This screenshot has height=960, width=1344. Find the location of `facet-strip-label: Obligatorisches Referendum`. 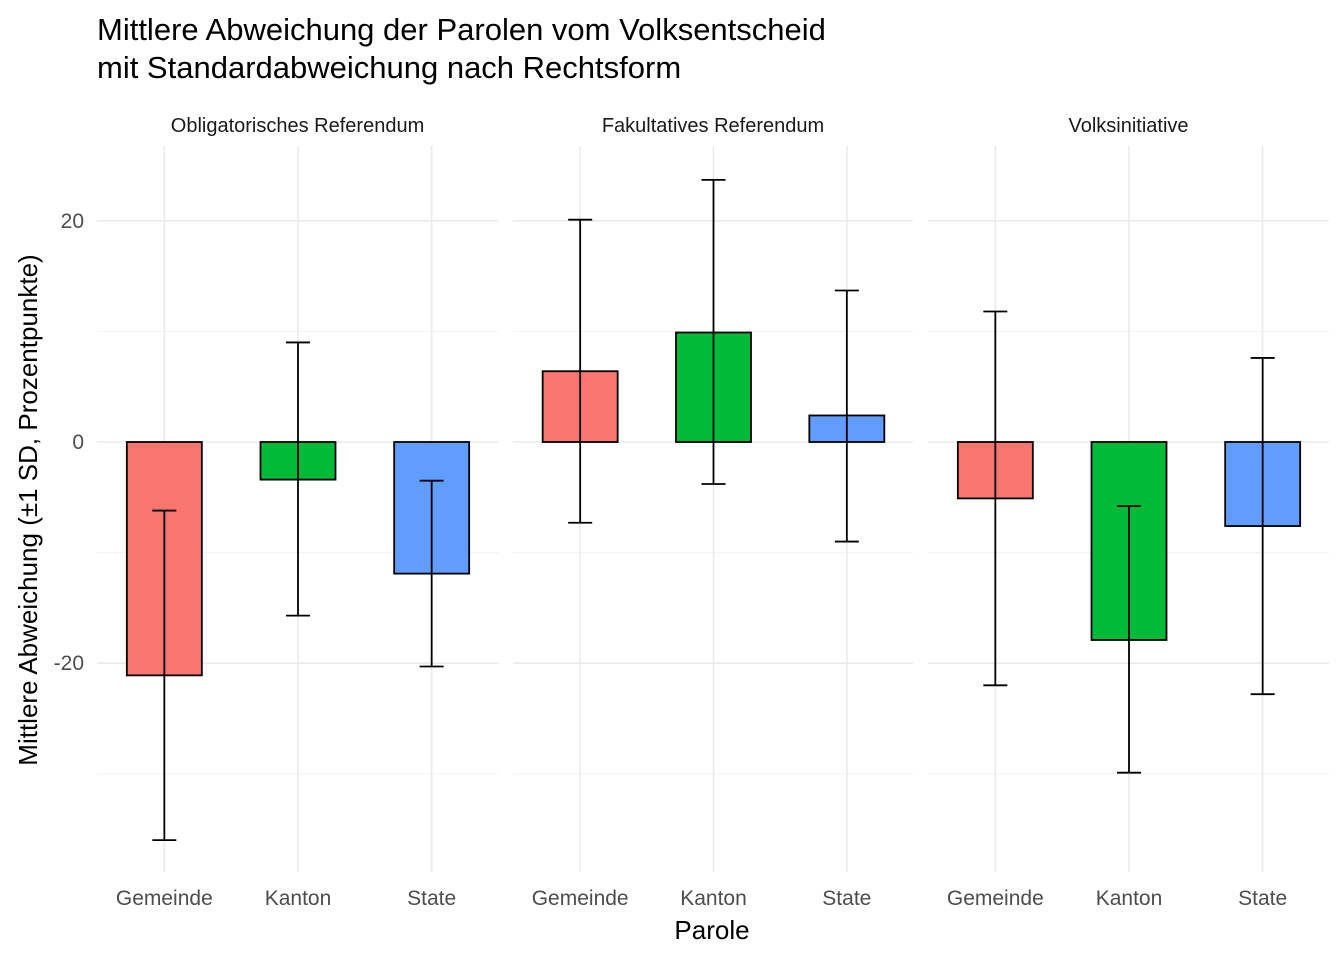

facet-strip-label: Obligatorisches Referendum is located at coordinates (297, 126).